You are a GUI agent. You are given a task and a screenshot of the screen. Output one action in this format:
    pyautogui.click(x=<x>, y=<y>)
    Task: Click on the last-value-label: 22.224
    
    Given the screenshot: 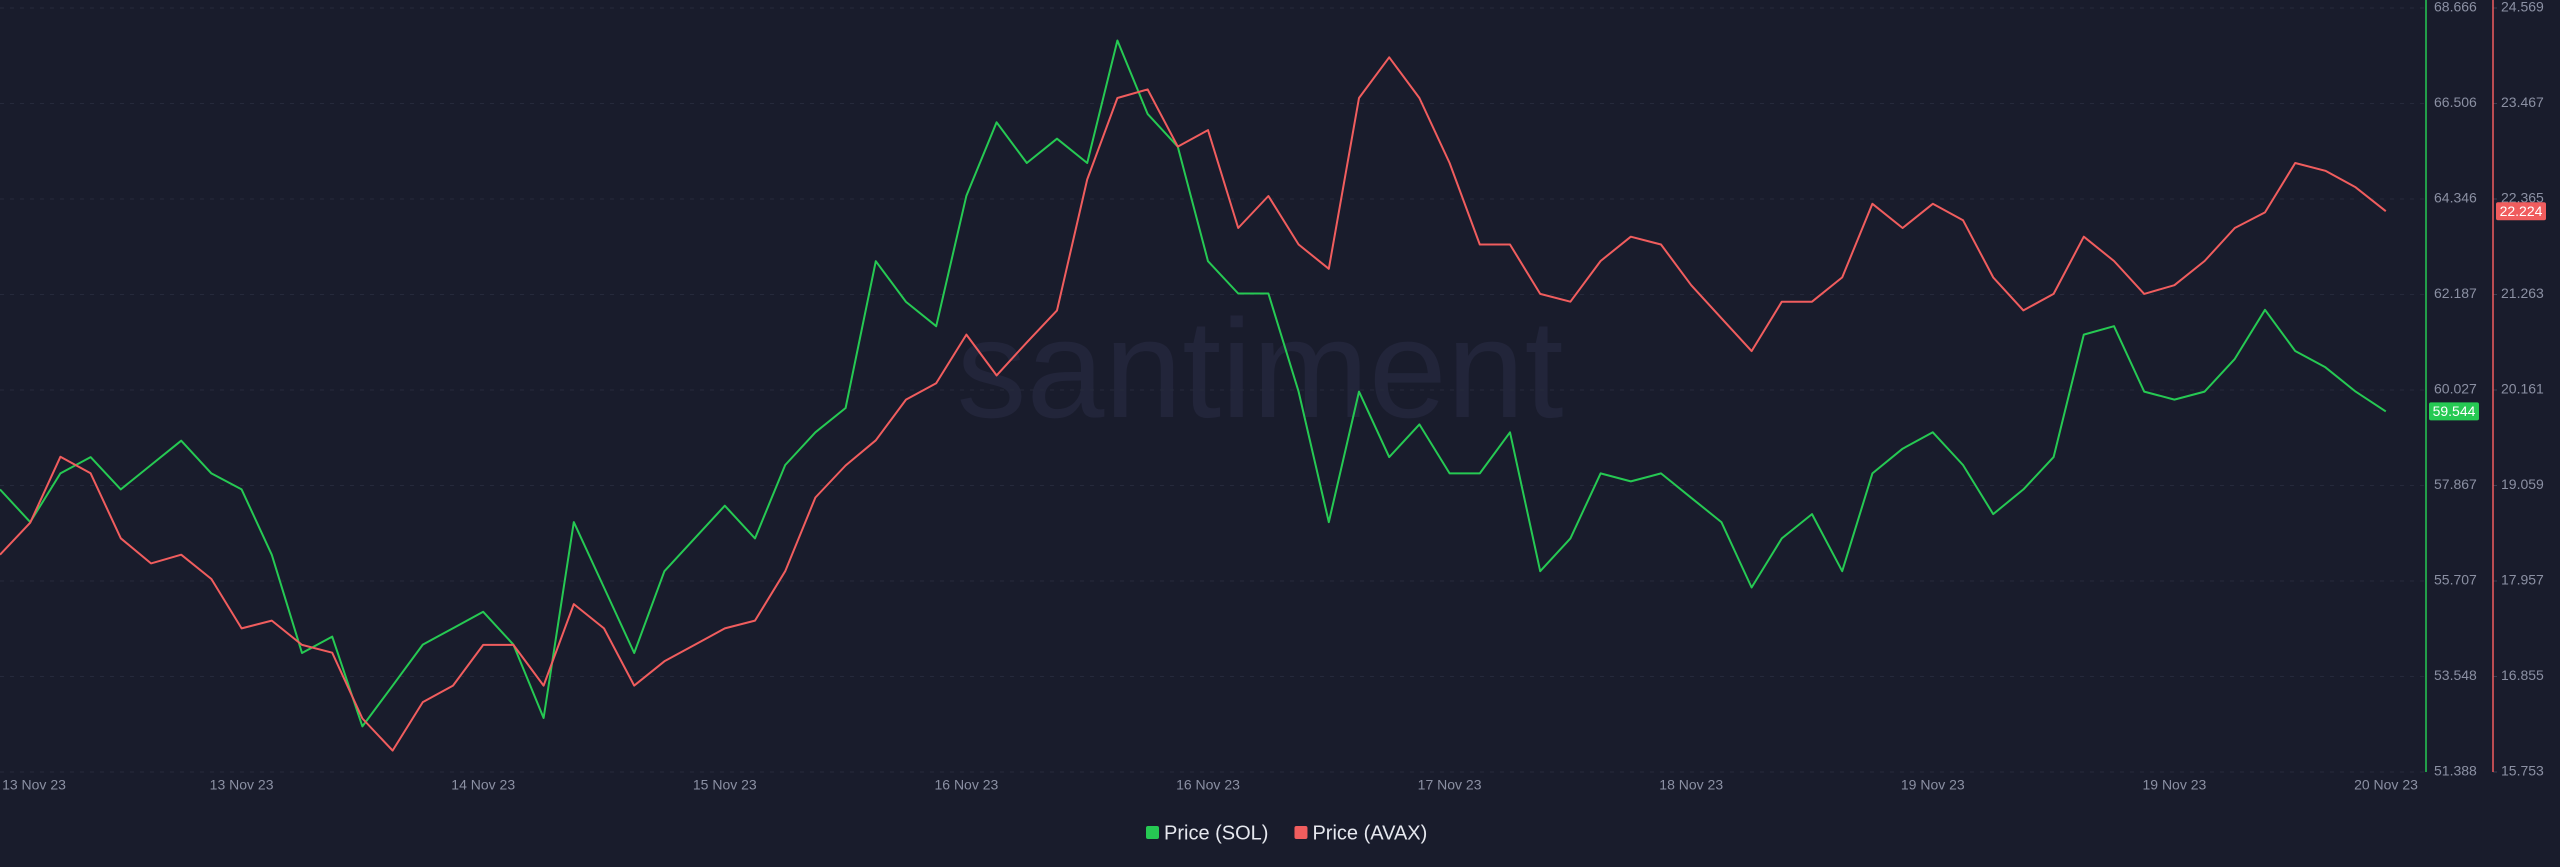 What is the action you would take?
    pyautogui.click(x=2521, y=211)
    